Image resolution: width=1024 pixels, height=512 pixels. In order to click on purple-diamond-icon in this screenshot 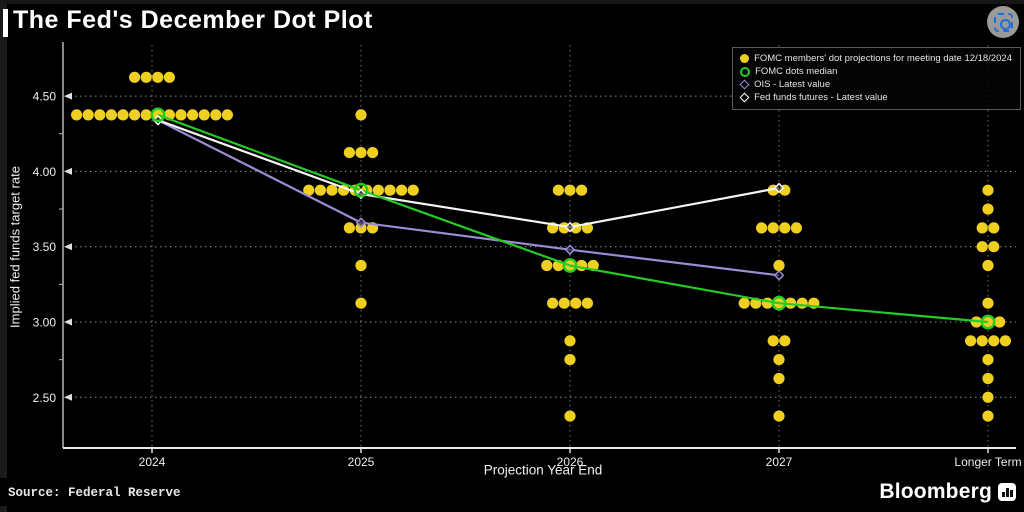, I will do `click(744, 84)`.